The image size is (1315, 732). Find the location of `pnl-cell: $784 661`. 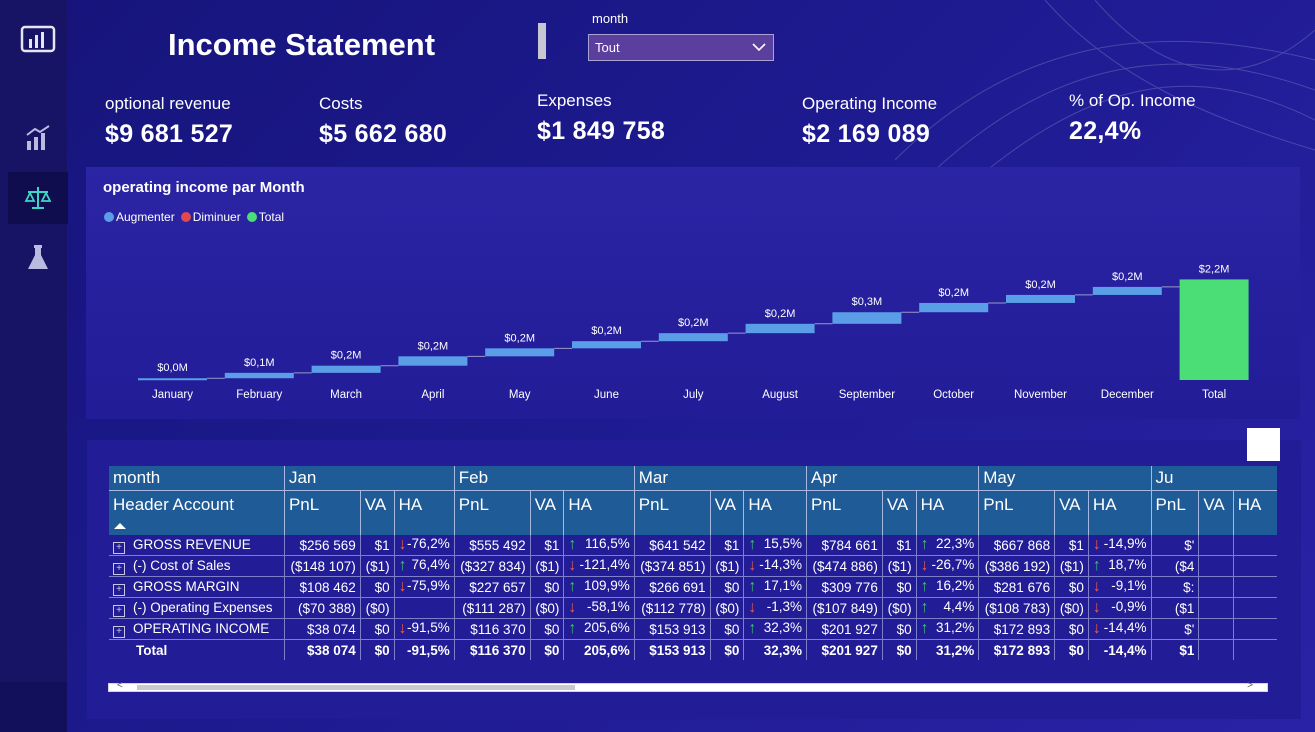

pnl-cell: $784 661 is located at coordinates (844, 545).